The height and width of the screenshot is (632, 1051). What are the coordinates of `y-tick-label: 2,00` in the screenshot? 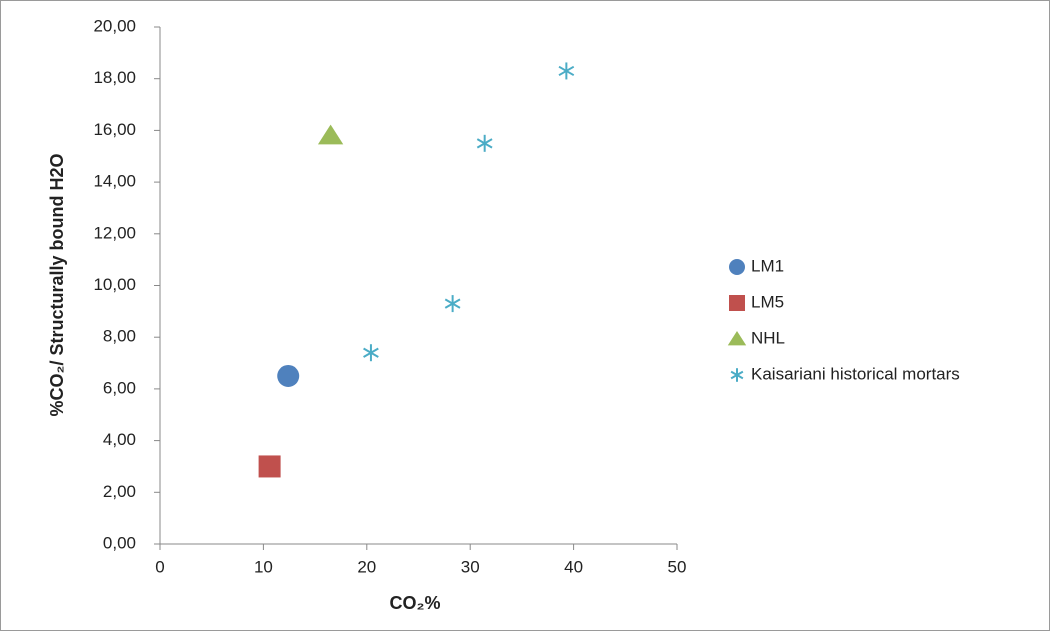 It's located at (119, 491).